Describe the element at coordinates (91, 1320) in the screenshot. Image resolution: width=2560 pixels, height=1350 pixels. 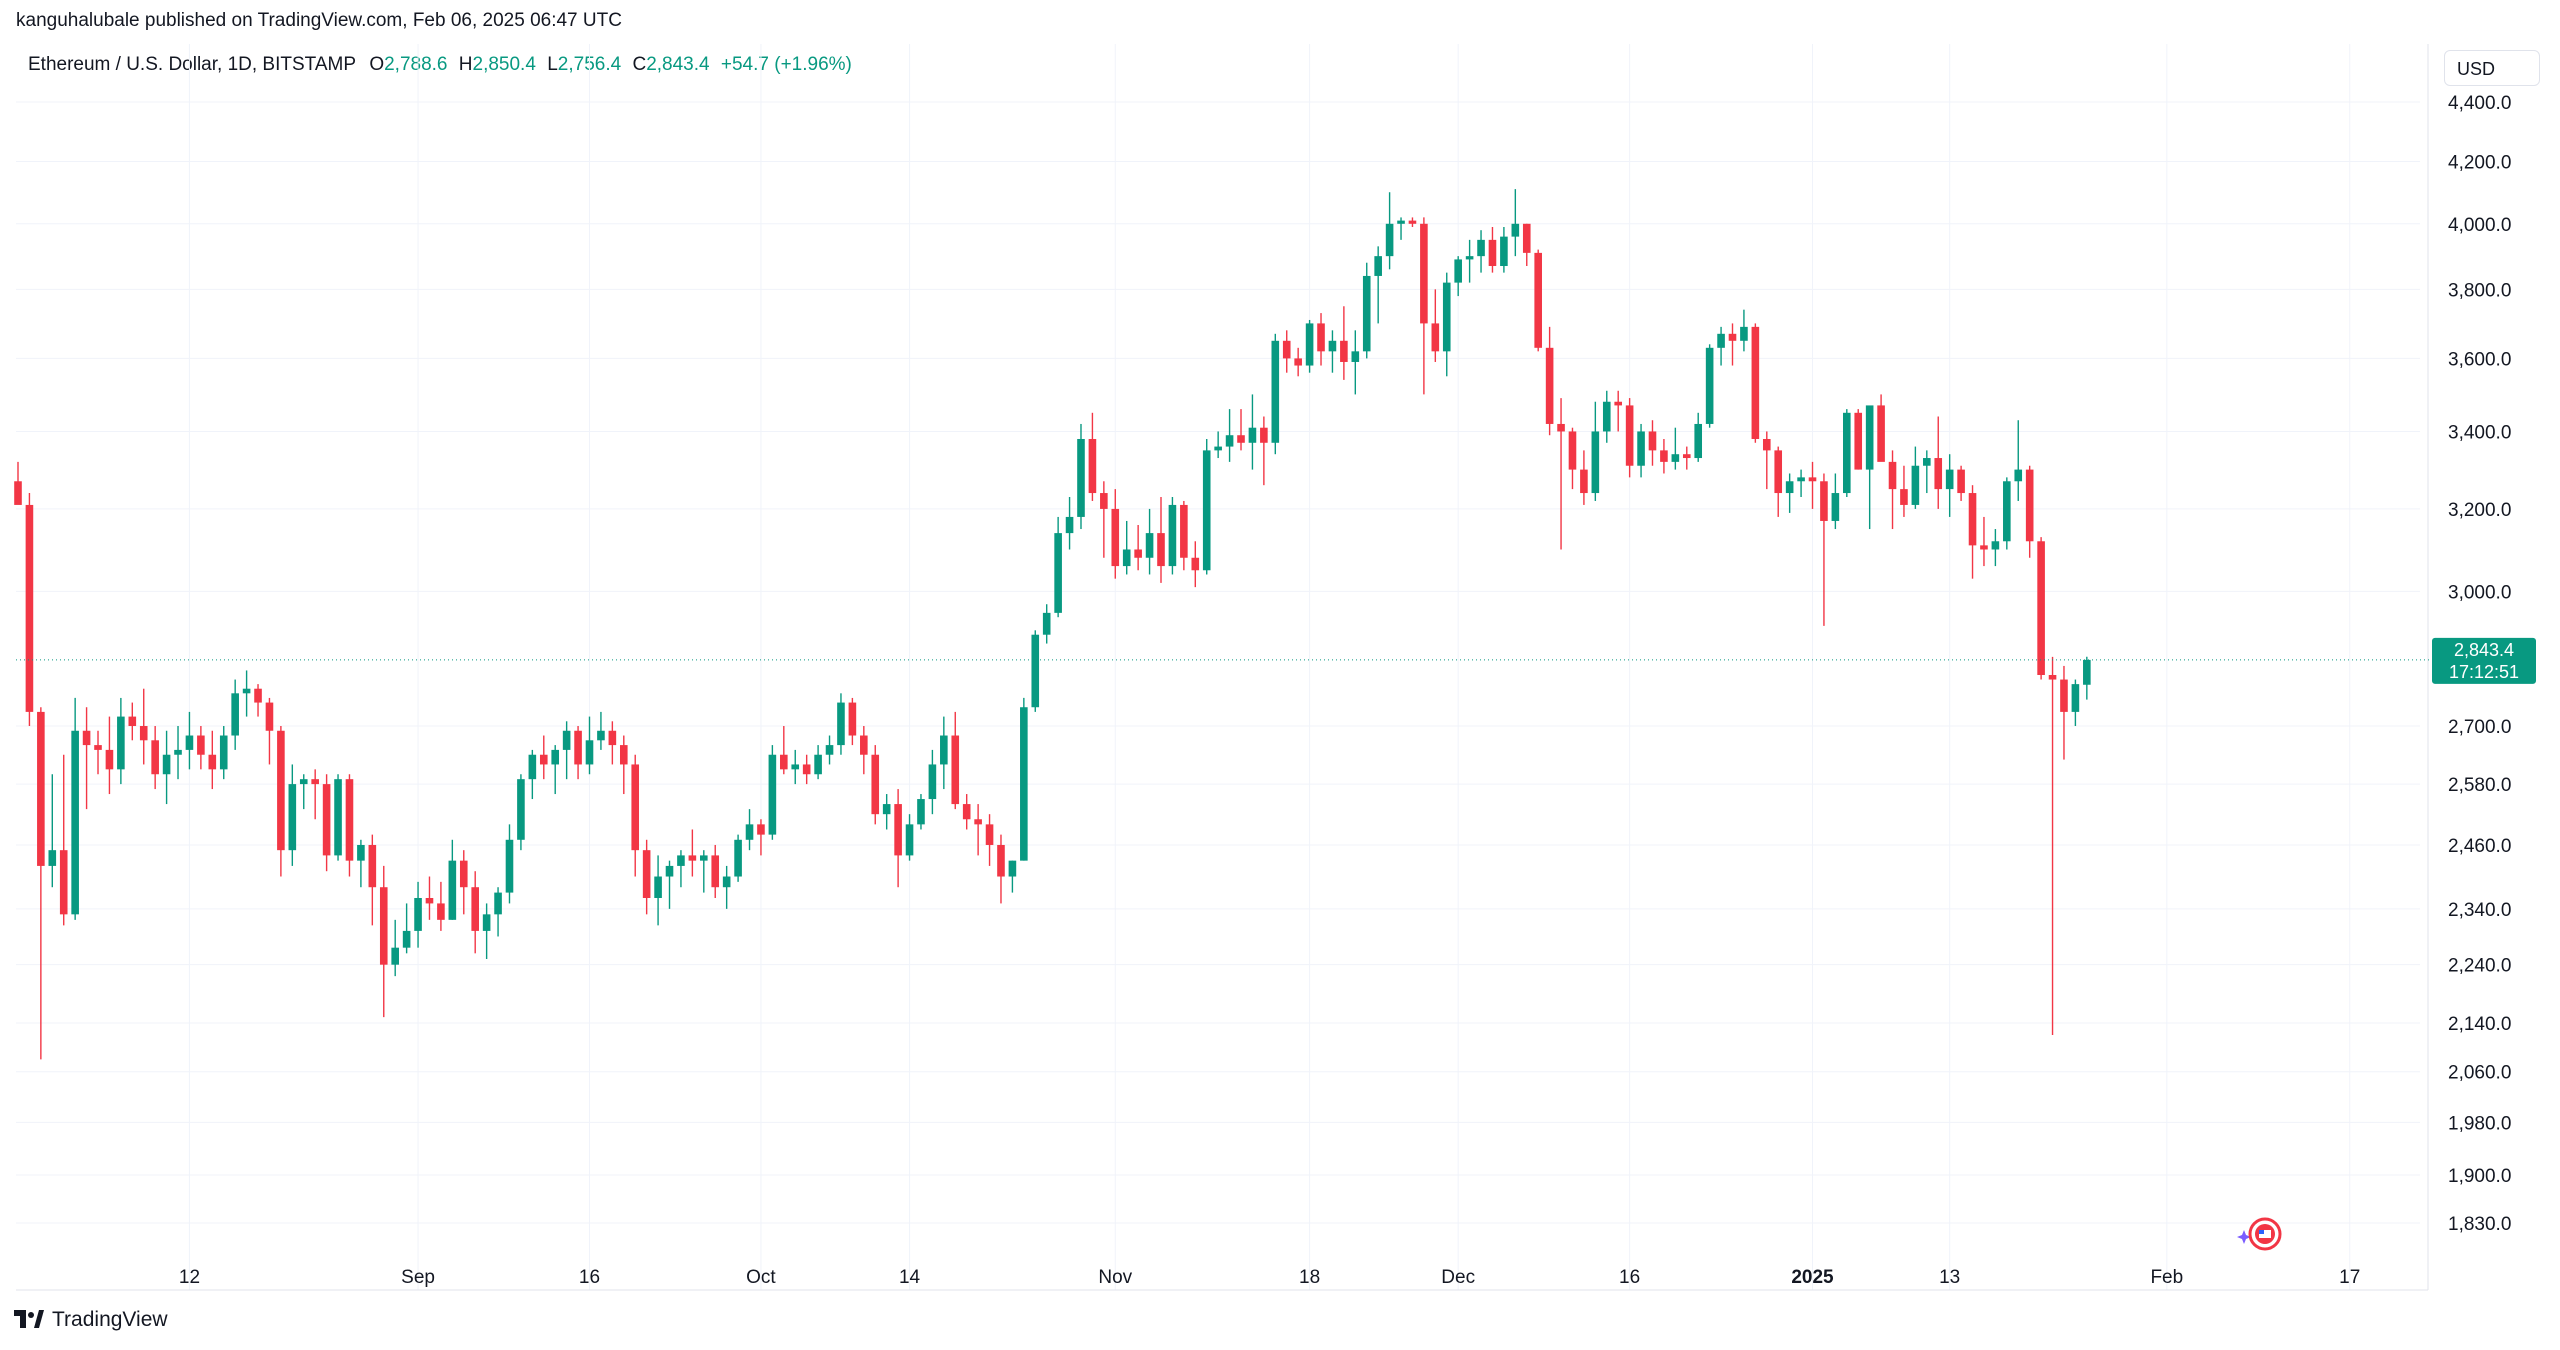
I see `tradingview-logo: TradingView` at that location.